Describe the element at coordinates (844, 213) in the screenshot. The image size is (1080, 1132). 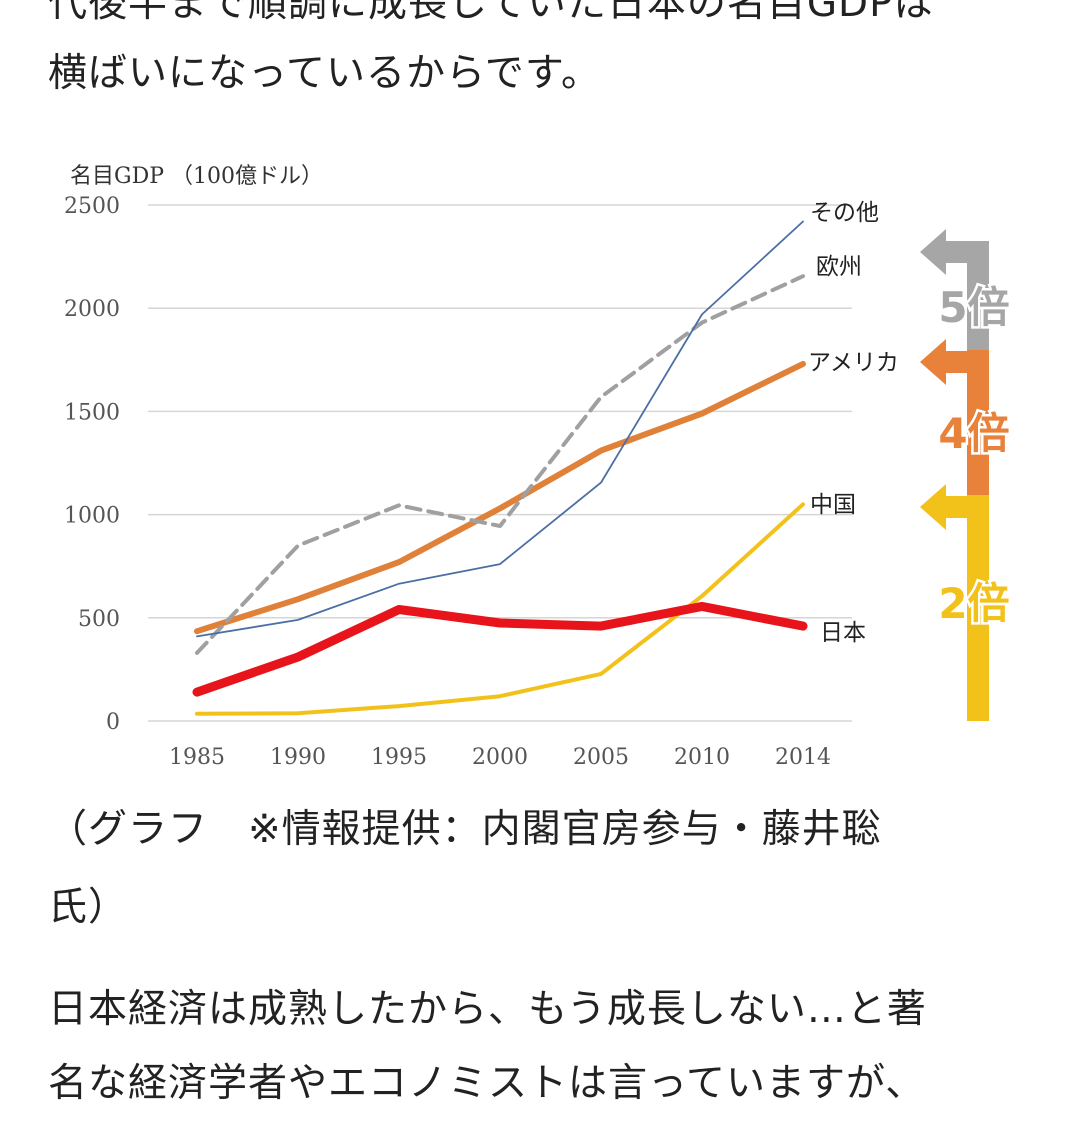
I see `series-label: その他` at that location.